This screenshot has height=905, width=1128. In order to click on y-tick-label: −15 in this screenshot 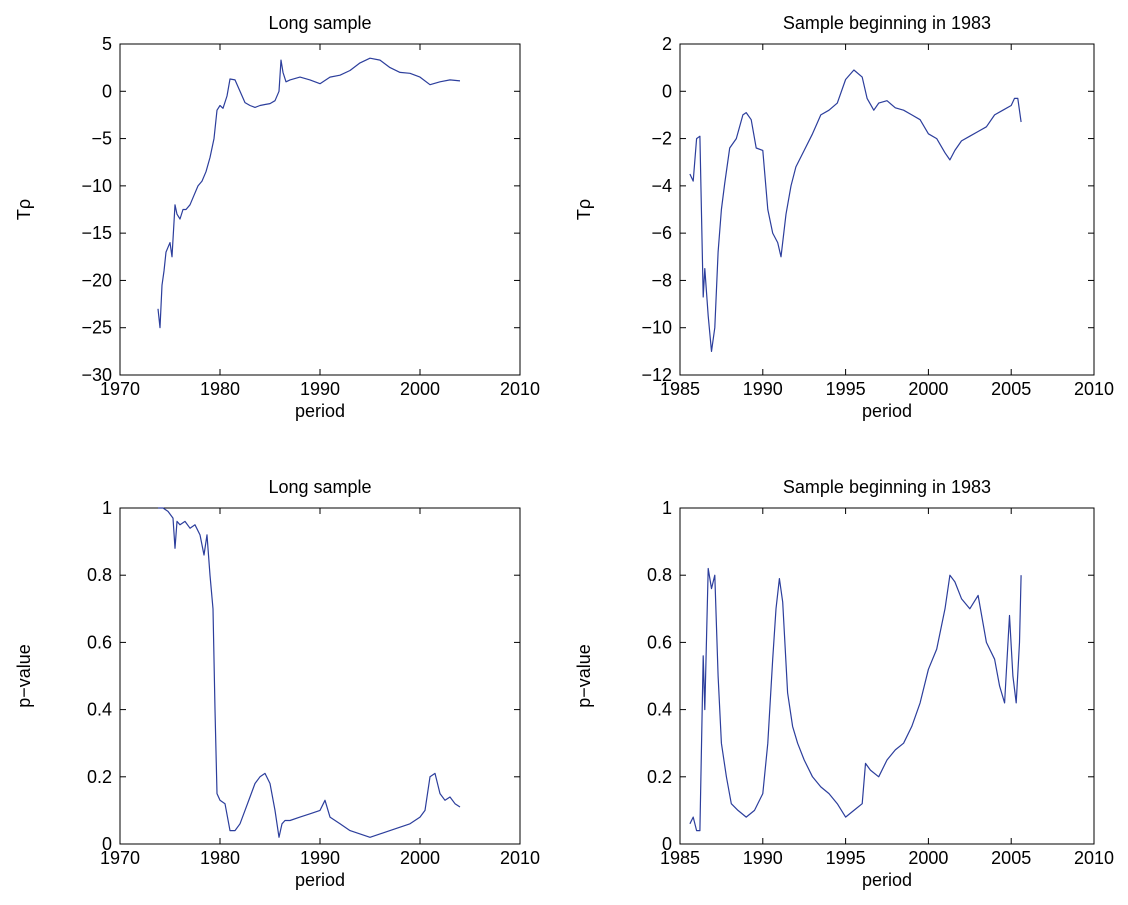, I will do `click(96, 233)`.